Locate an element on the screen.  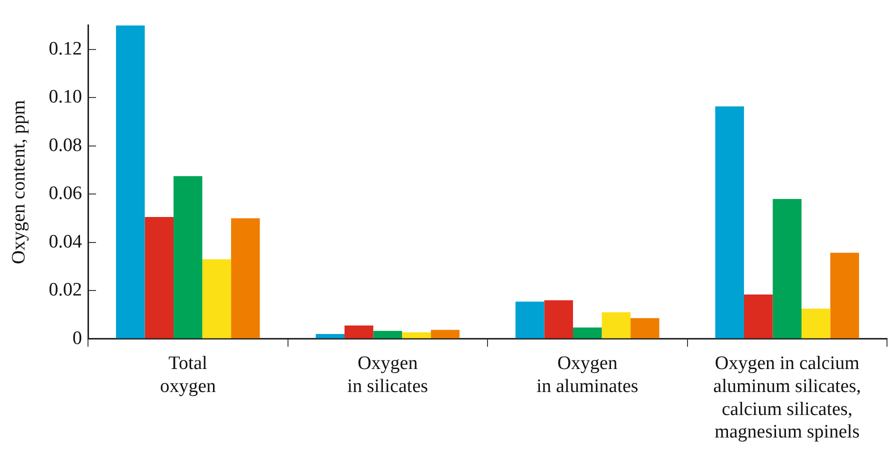
x-tick-label: Oxygen in aluminates is located at coordinates (587, 375).